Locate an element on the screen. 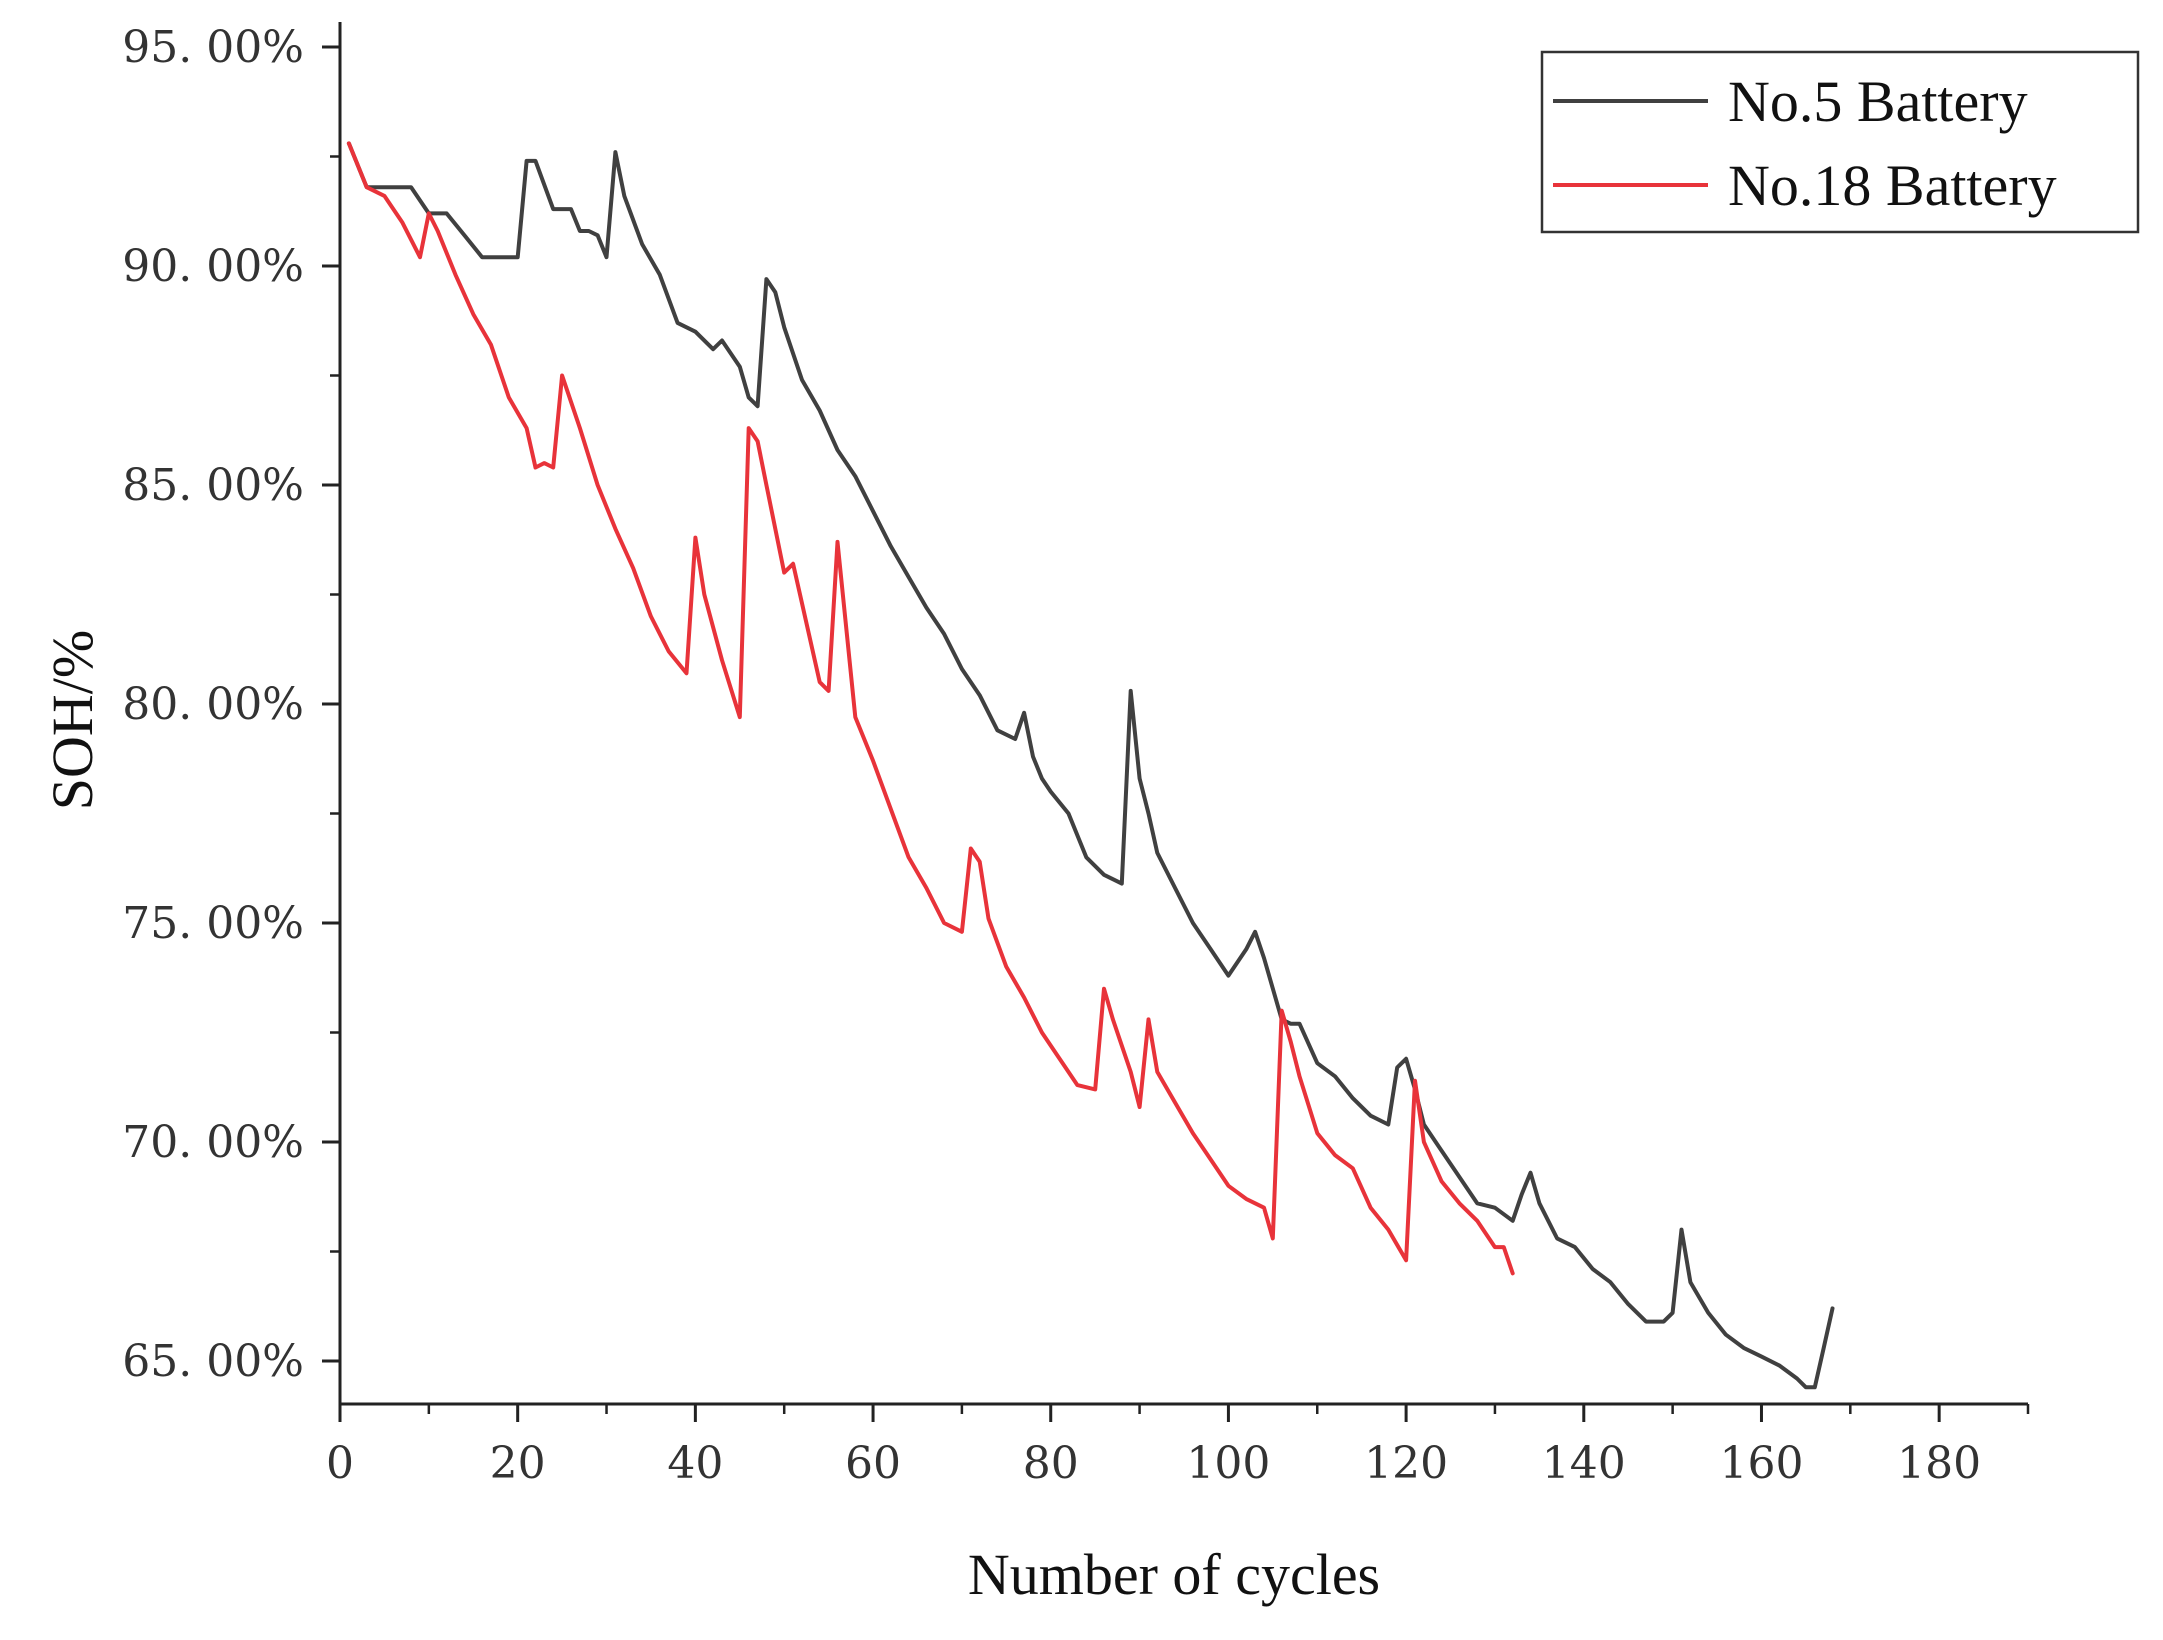  legend-label: No.5 Battery is located at coordinates (1878, 101).